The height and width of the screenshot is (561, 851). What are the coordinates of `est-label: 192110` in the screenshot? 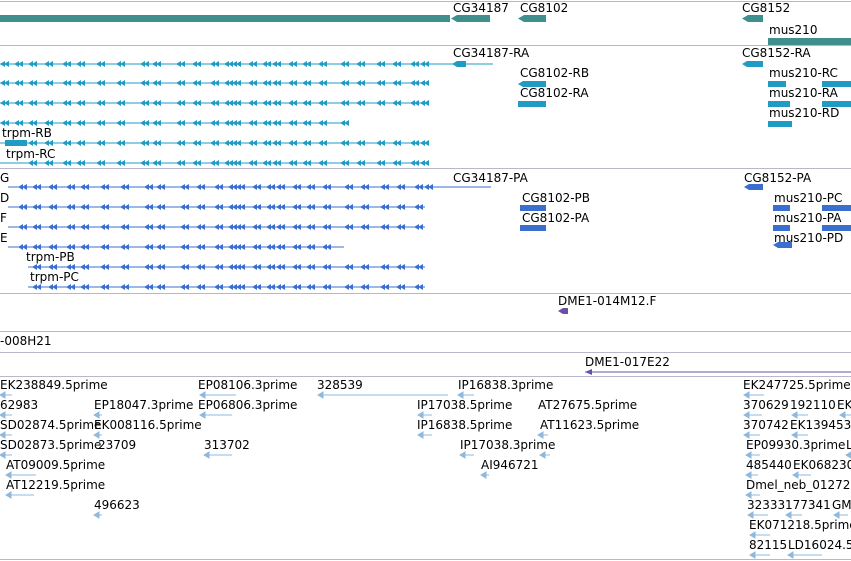 It's located at (813, 405).